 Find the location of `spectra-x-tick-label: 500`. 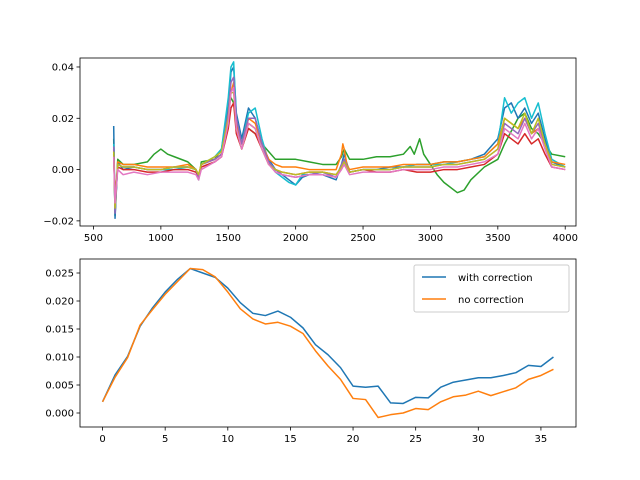

spectra-x-tick-label: 500 is located at coordinates (93, 238).